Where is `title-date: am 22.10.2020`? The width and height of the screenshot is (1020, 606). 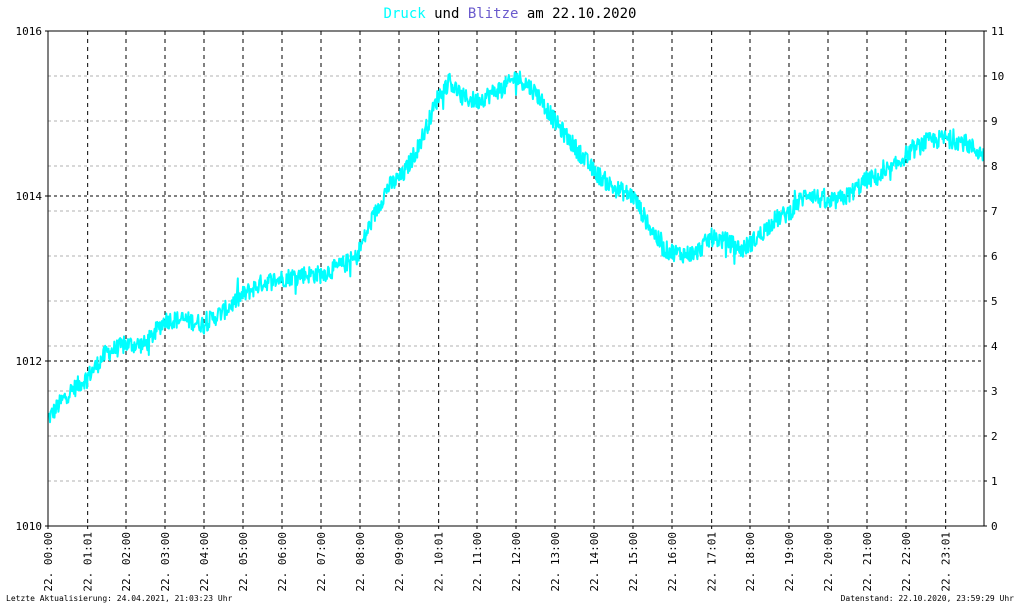 title-date: am 22.10.2020 is located at coordinates (582, 14).